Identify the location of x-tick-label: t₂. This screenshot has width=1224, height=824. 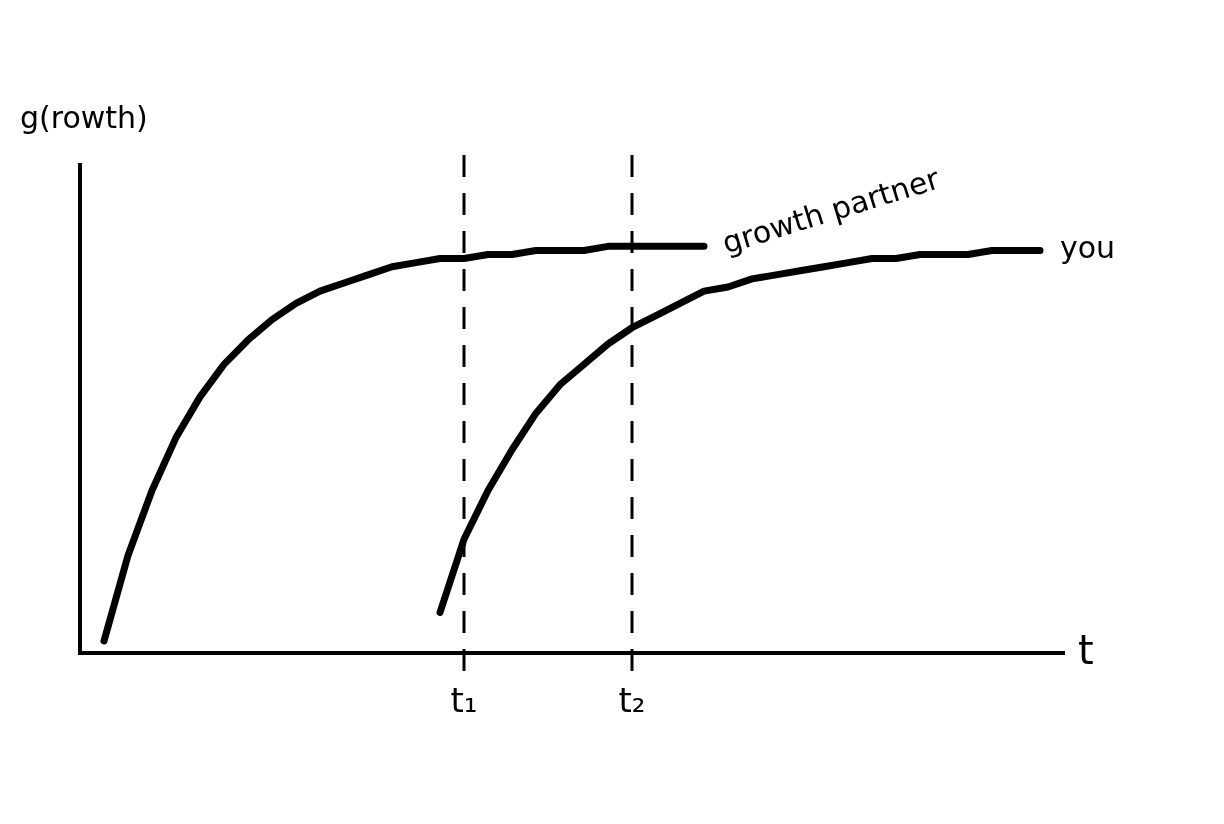
(632, 700).